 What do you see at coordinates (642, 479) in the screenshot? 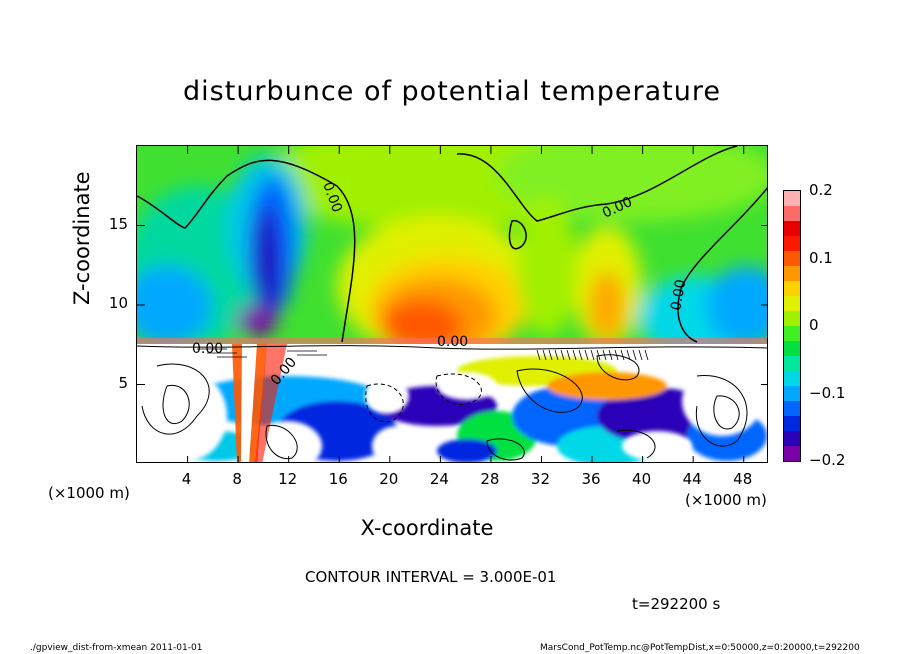
I see `x-tick-label: 40` at bounding box center [642, 479].